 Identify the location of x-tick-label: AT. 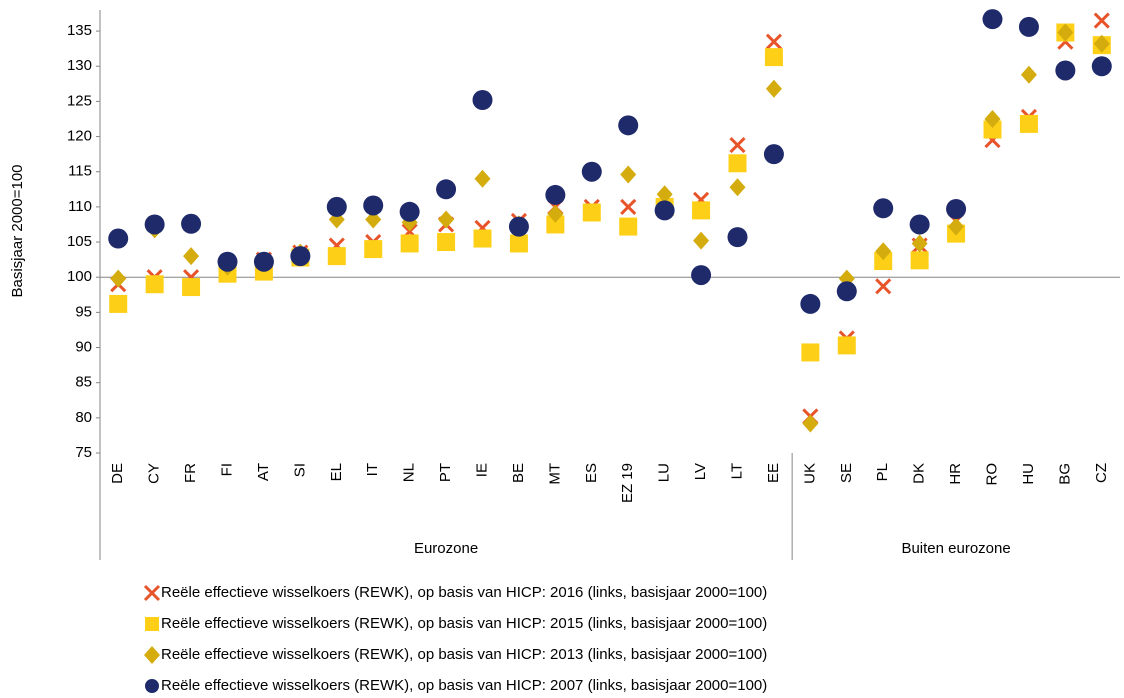
(263, 472).